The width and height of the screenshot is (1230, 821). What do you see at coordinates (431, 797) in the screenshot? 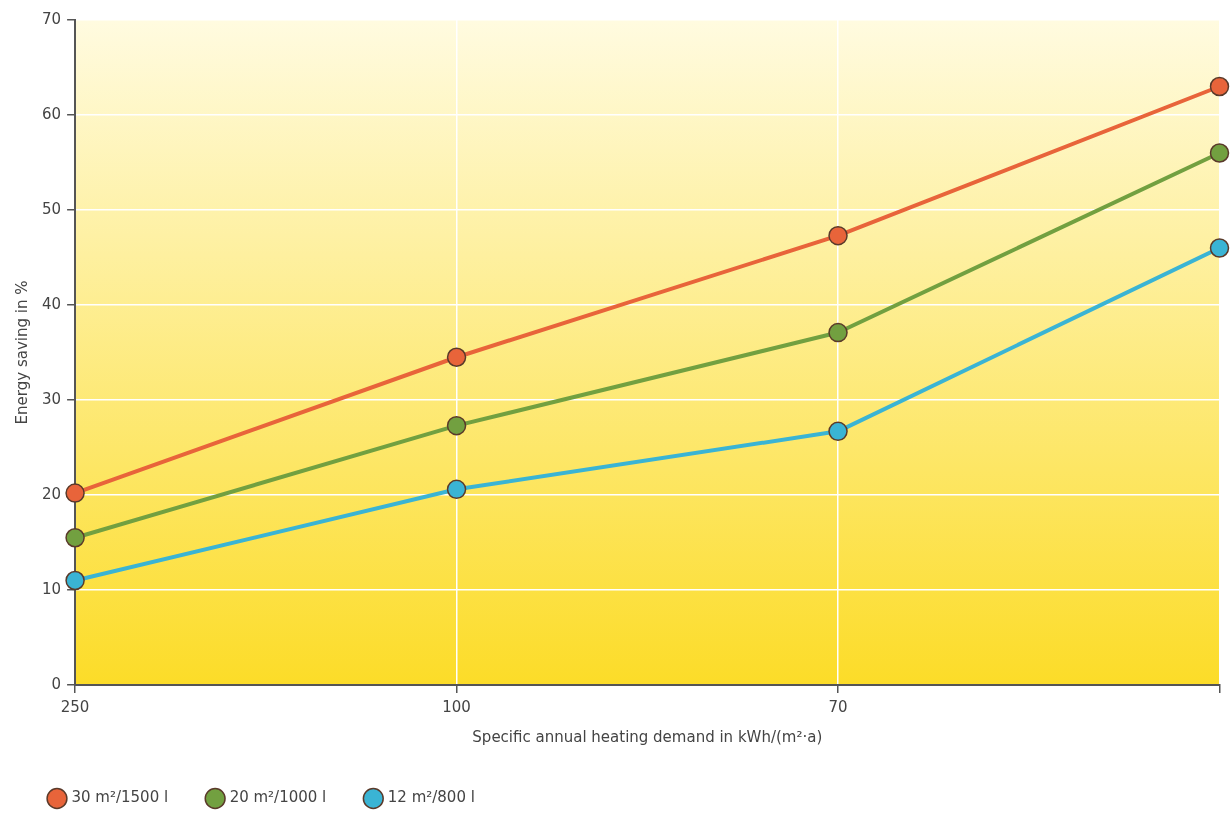
I see `legend-label: 12 m²/800 l` at bounding box center [431, 797].